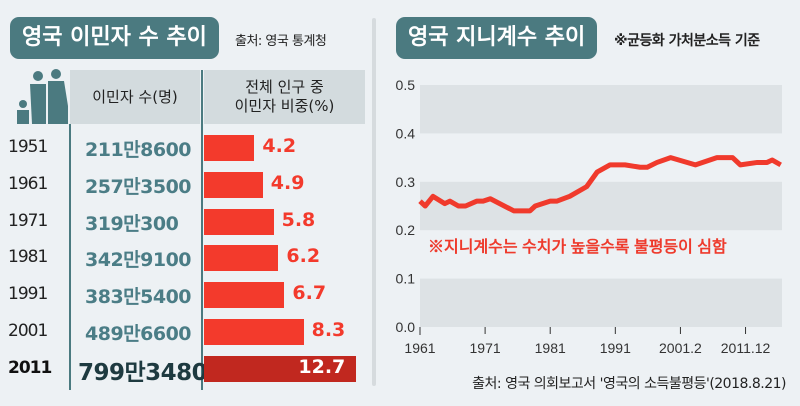 The image size is (800, 406). I want to click on immigration-title: 영국 이민자 수 추이, so click(114, 38).